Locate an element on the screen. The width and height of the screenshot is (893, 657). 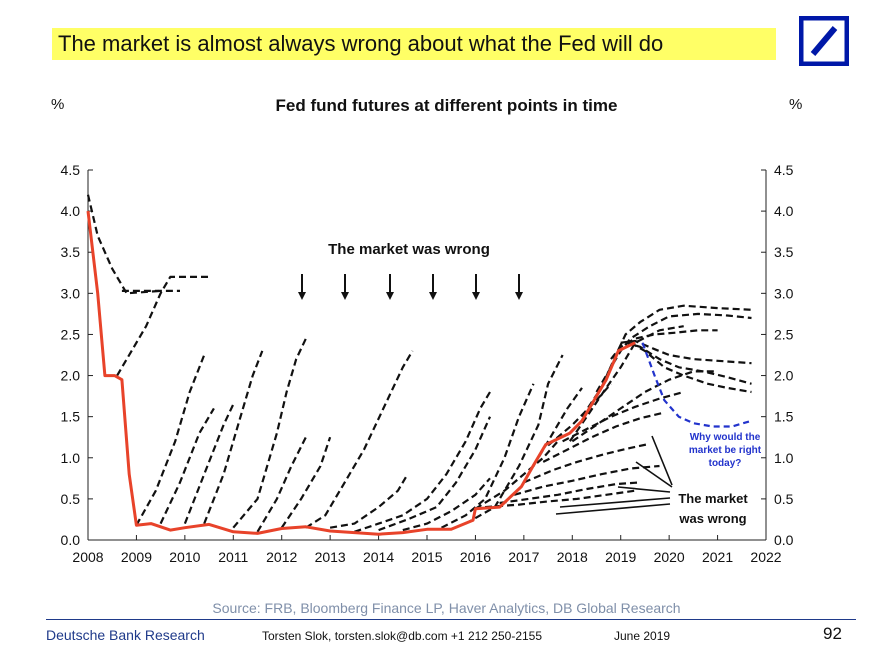
y-tick-label-right: 0.5 is located at coordinates (784, 499).